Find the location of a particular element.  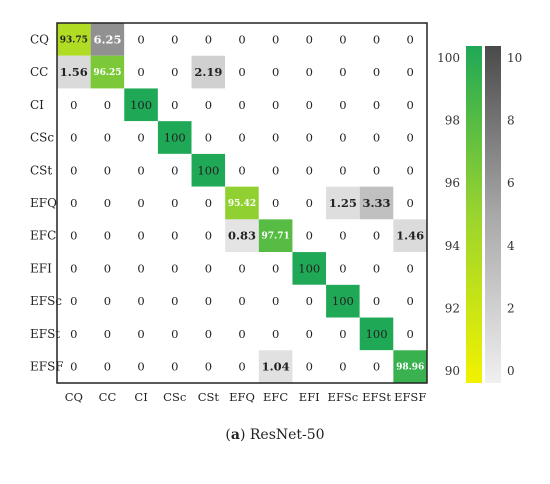

row-label: CSt is located at coordinates (41, 170).